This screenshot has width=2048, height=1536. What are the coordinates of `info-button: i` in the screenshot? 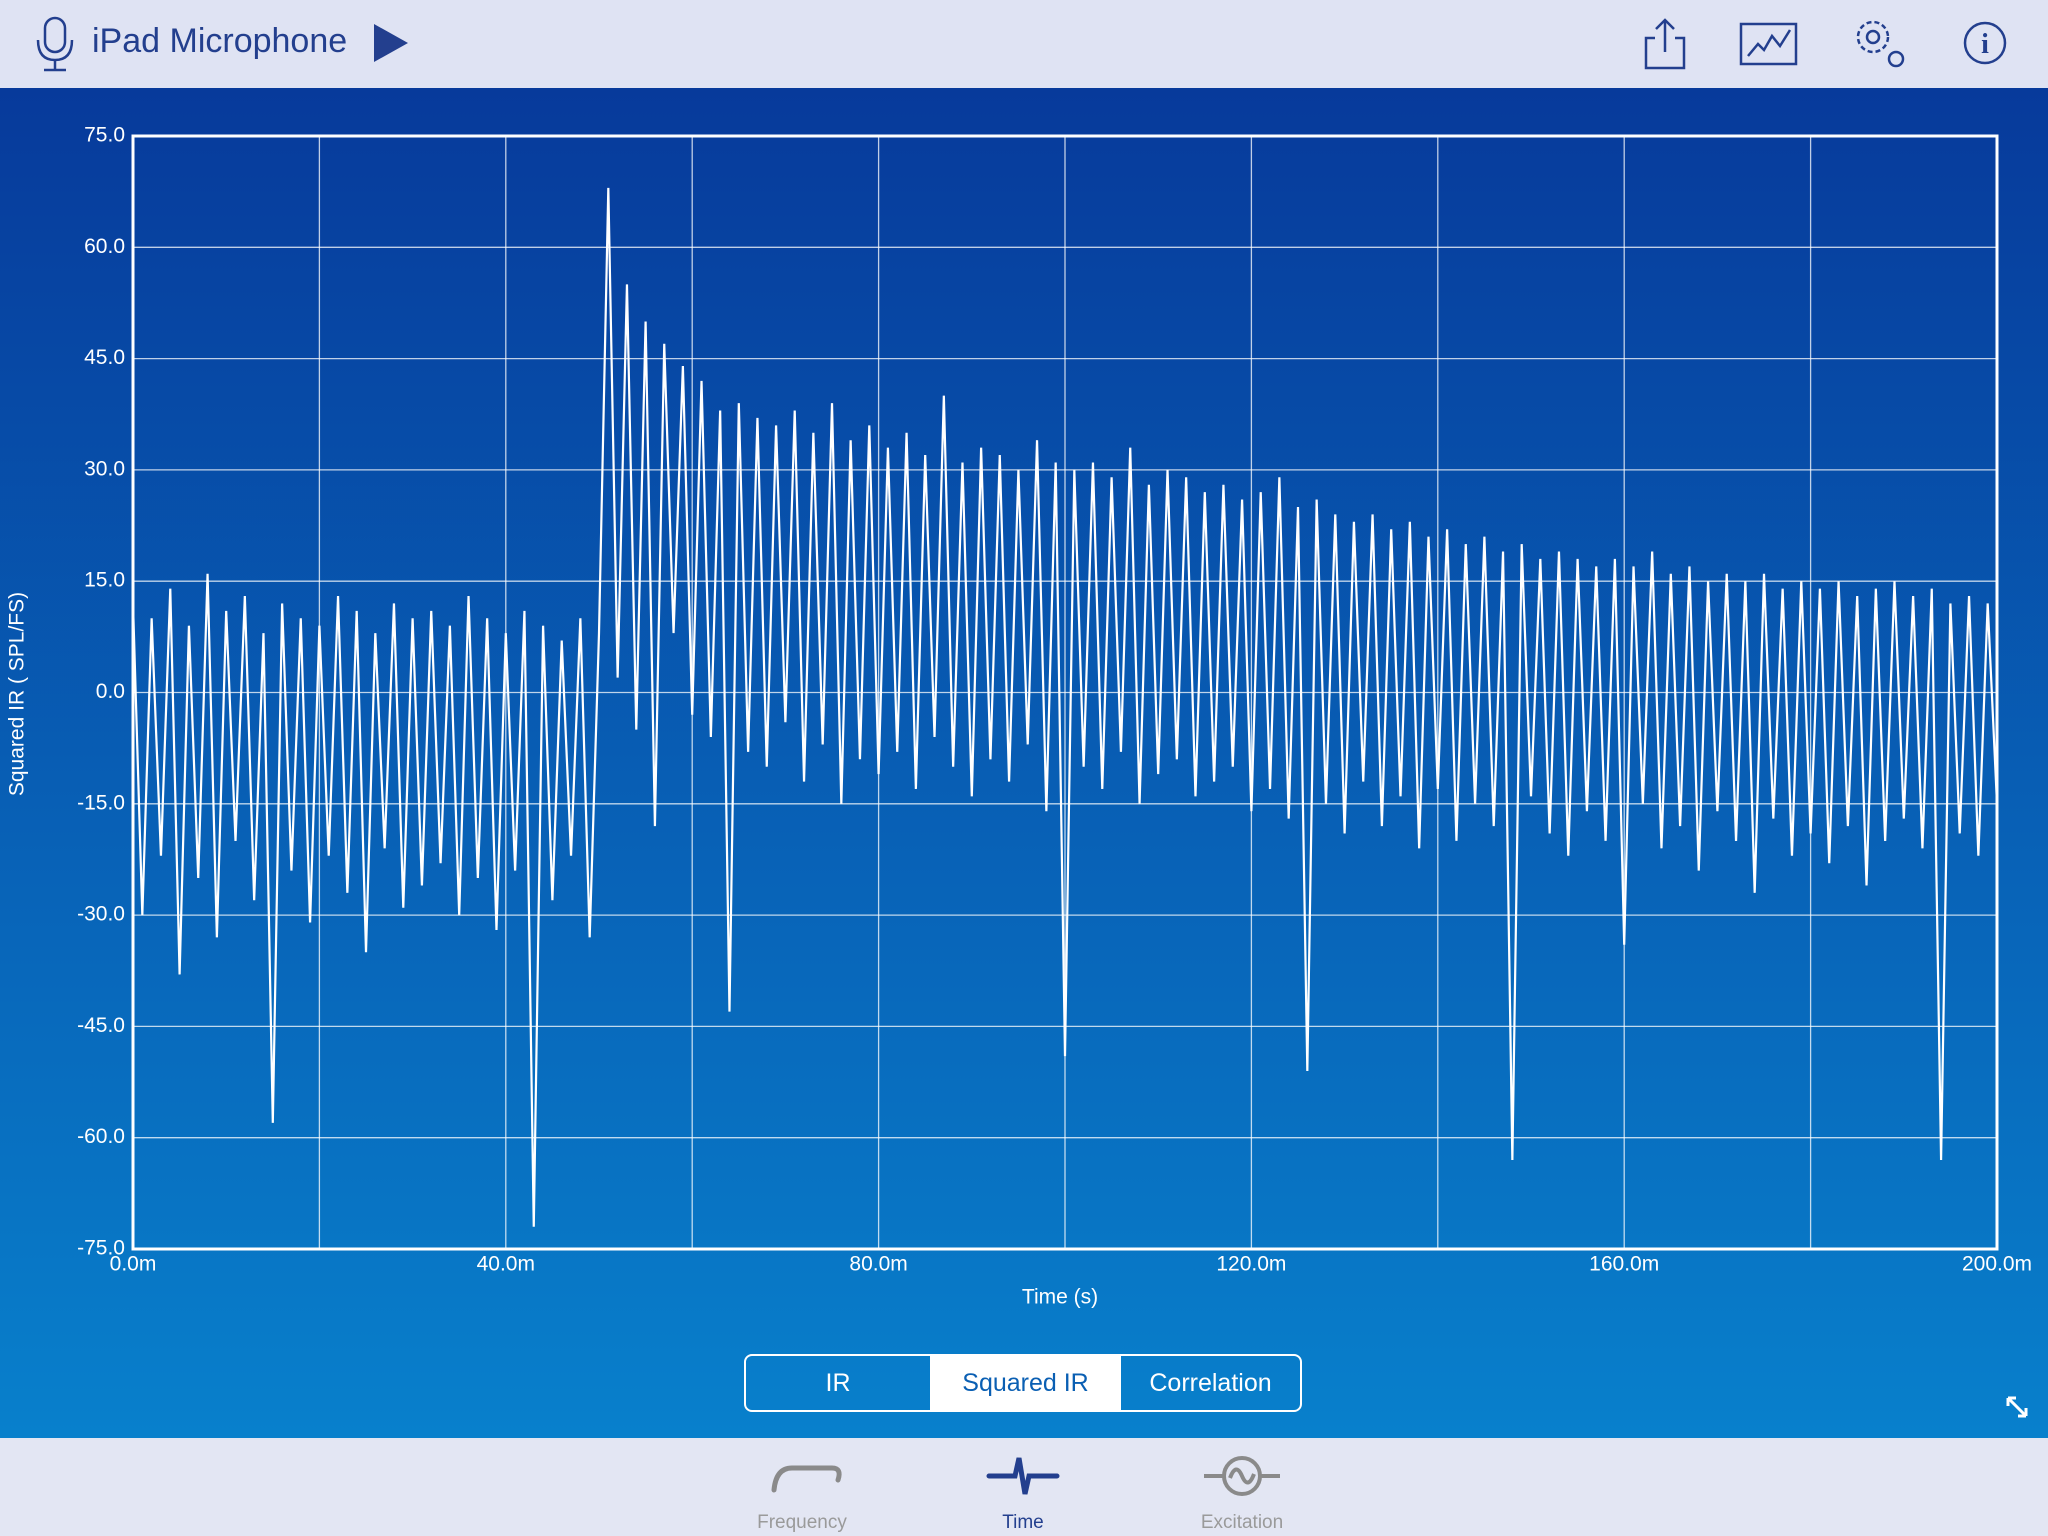 It's located at (1985, 43).